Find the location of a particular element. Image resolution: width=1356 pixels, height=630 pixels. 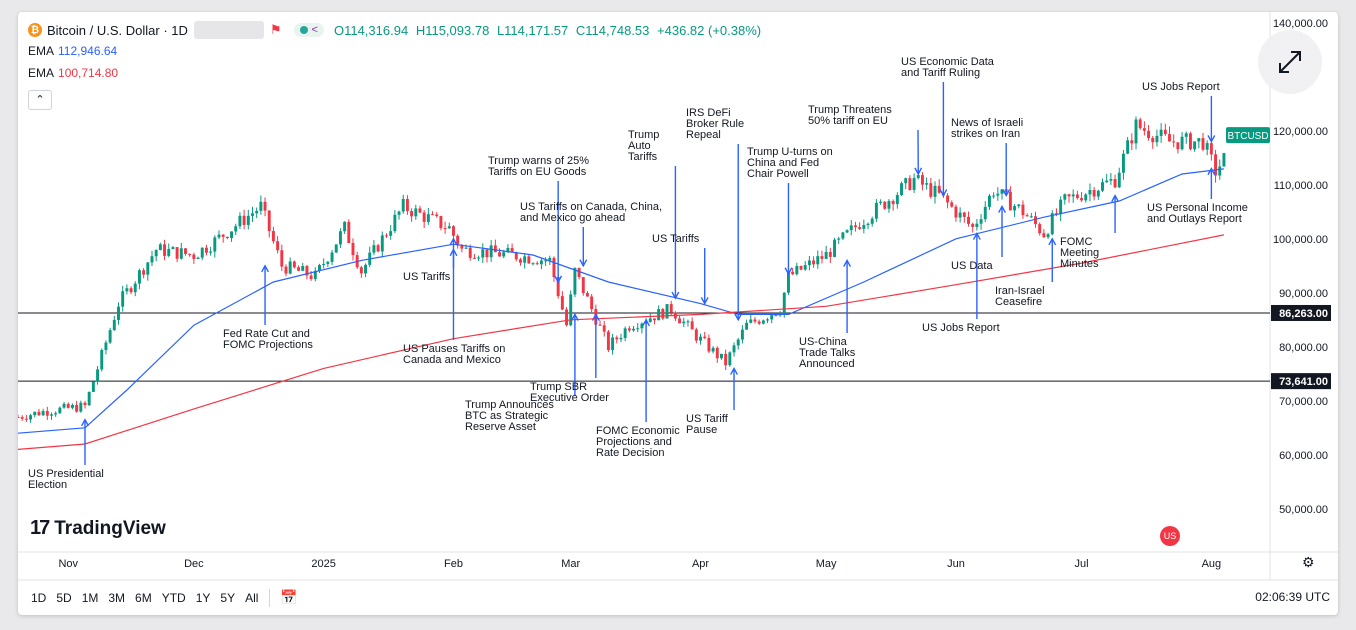

symbol-title: Bitcoin / U.S. Dollar · 1D is located at coordinates (117, 30).